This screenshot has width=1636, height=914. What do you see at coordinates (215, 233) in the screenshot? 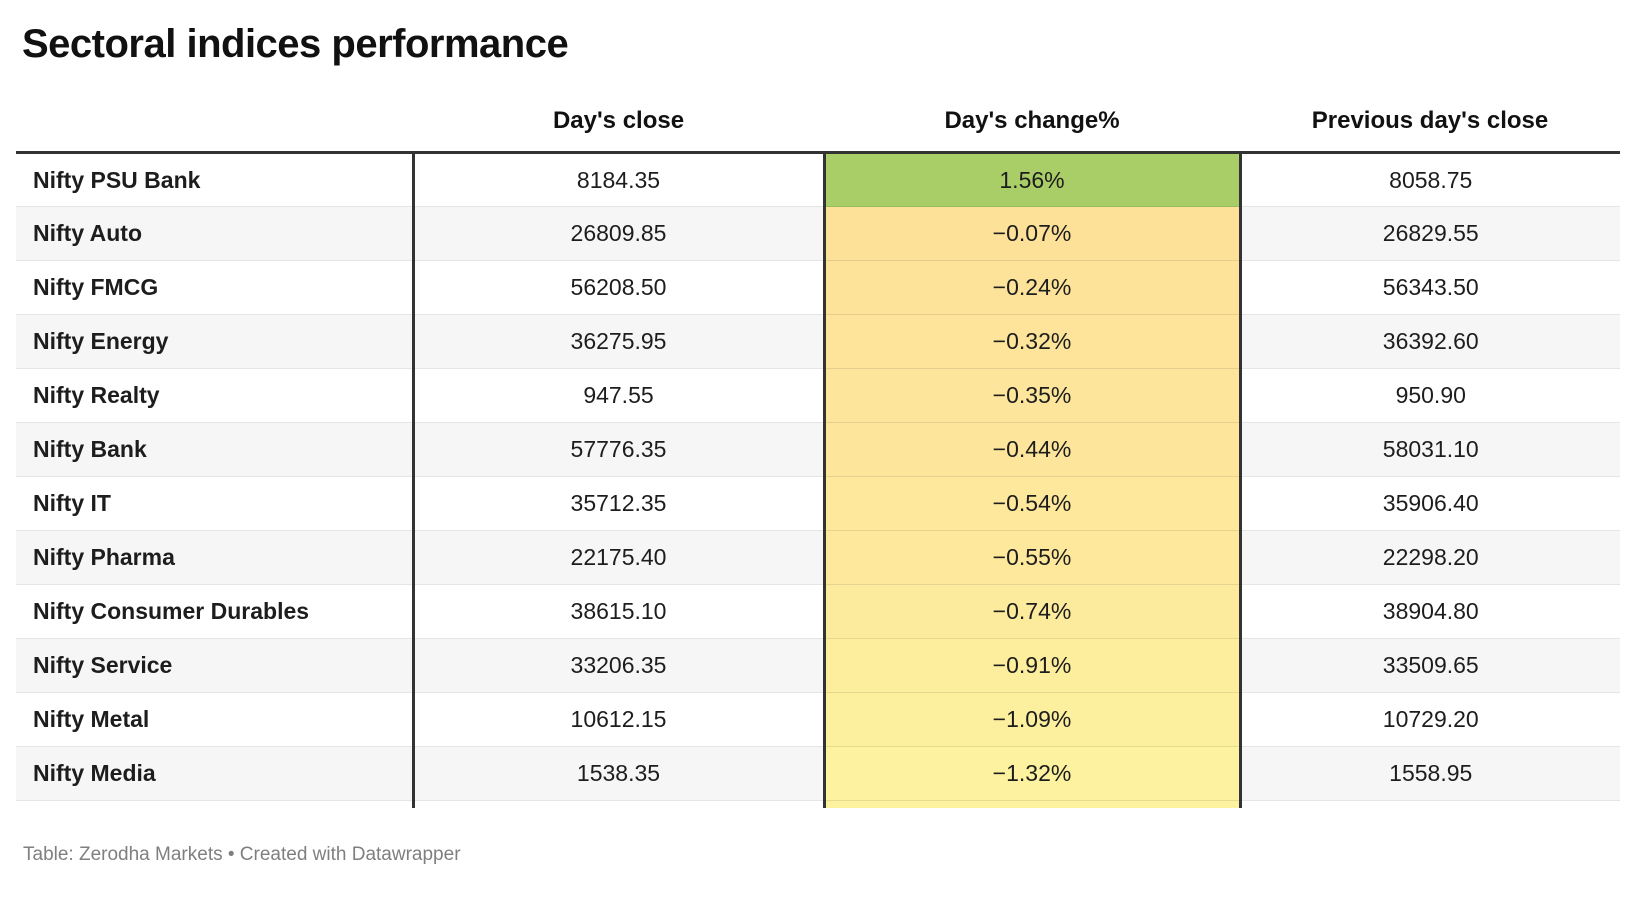
I see `index-name-cell: Nifty Auto` at bounding box center [215, 233].